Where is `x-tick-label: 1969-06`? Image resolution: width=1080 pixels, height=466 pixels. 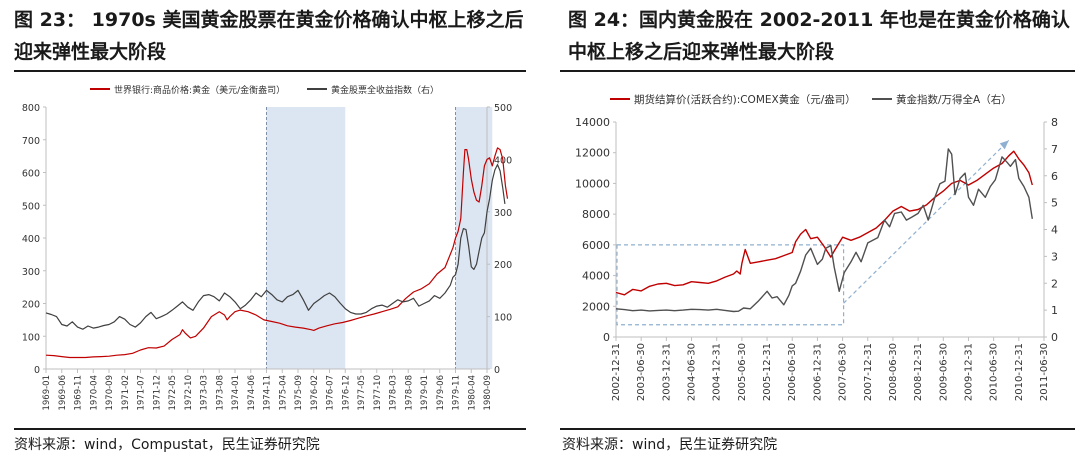
x-tick-label: 1969-06 is located at coordinates (63, 393).